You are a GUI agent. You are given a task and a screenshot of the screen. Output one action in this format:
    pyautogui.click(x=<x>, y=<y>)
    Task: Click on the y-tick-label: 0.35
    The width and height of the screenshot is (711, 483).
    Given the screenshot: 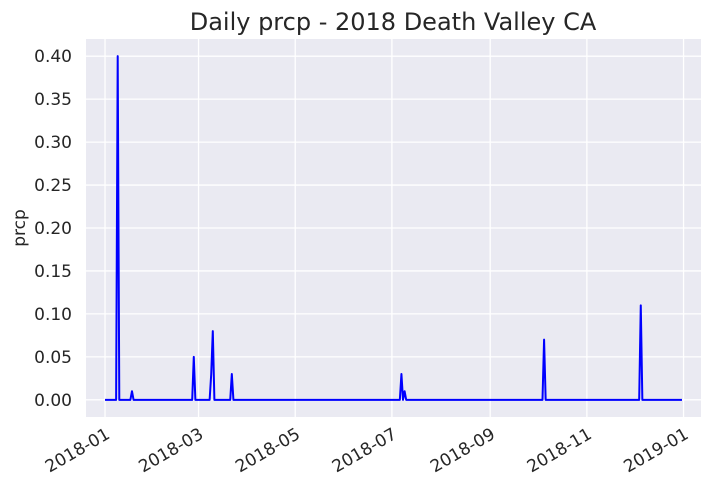 What is the action you would take?
    pyautogui.click(x=53, y=100)
    